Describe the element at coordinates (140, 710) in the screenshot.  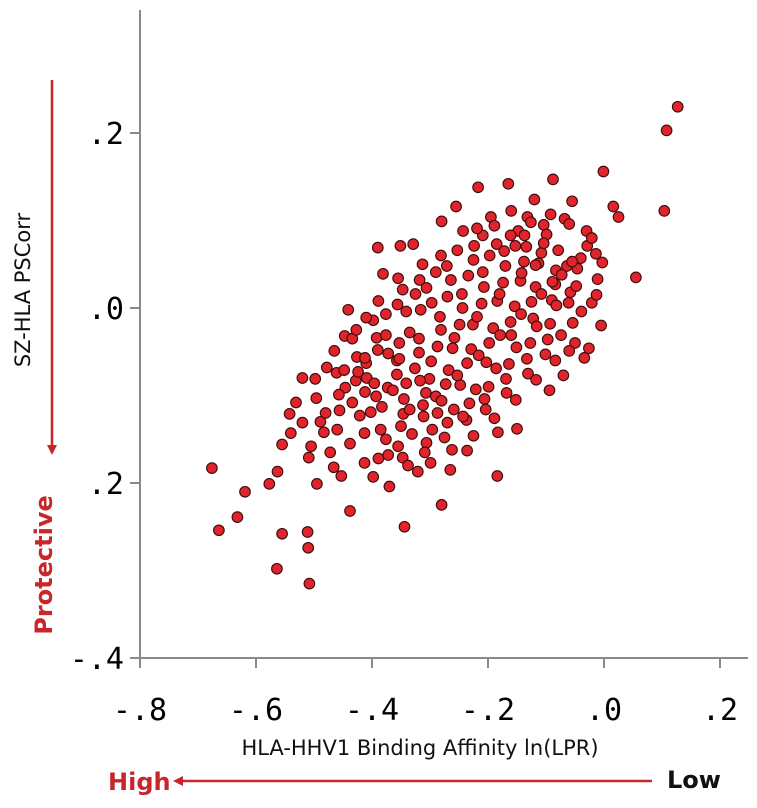
I see `x-tick-label: -.8` at that location.